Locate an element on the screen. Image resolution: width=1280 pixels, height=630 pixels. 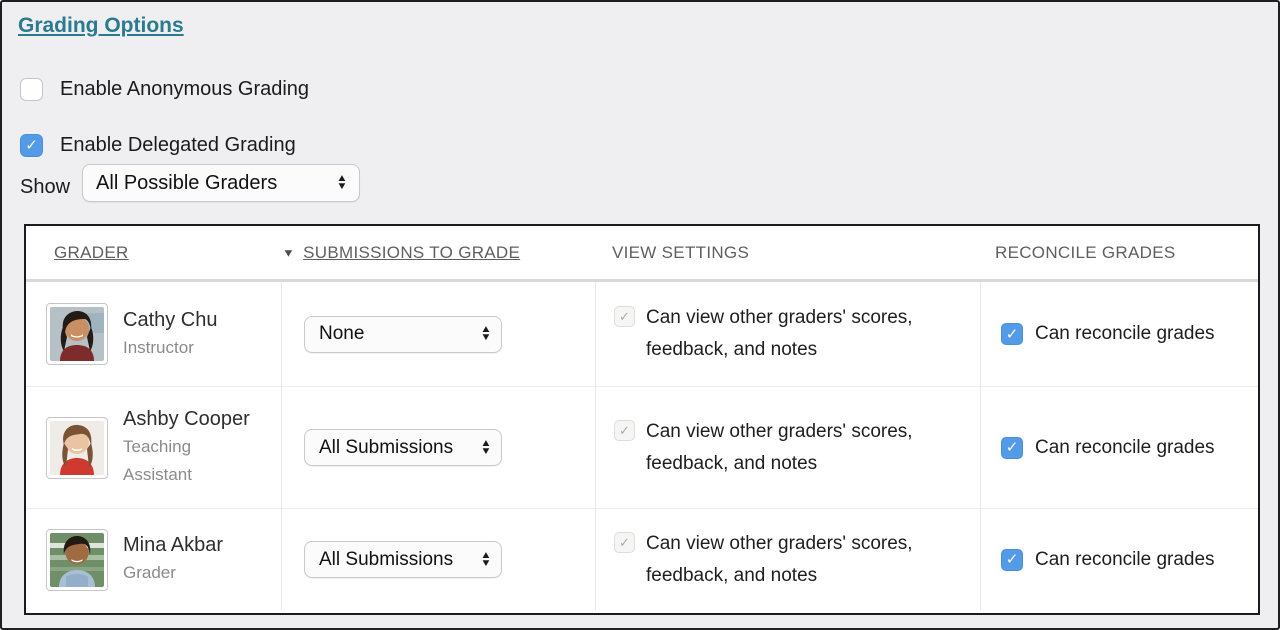
grader-name: Cathy Chu is located at coordinates (170, 319).